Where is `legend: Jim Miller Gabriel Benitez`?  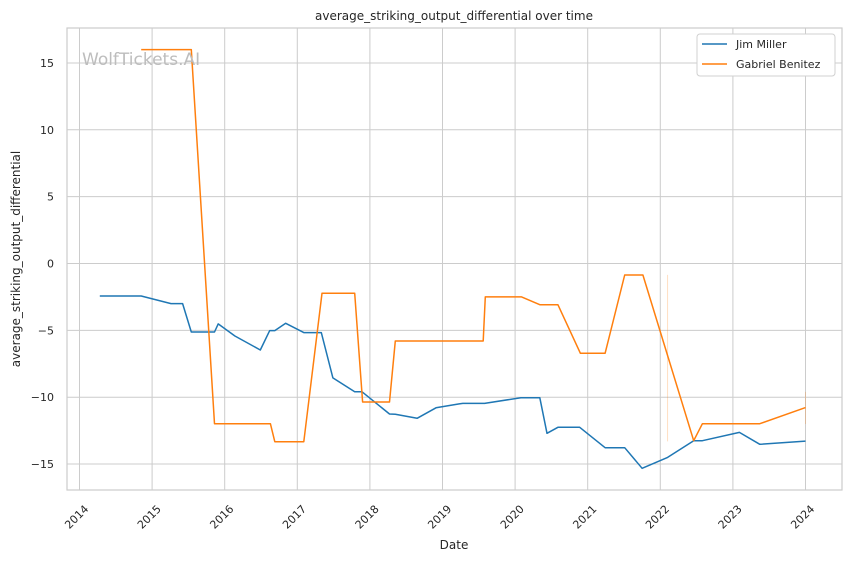
legend: Jim Miller Gabriel Benitez is located at coordinates (766, 55).